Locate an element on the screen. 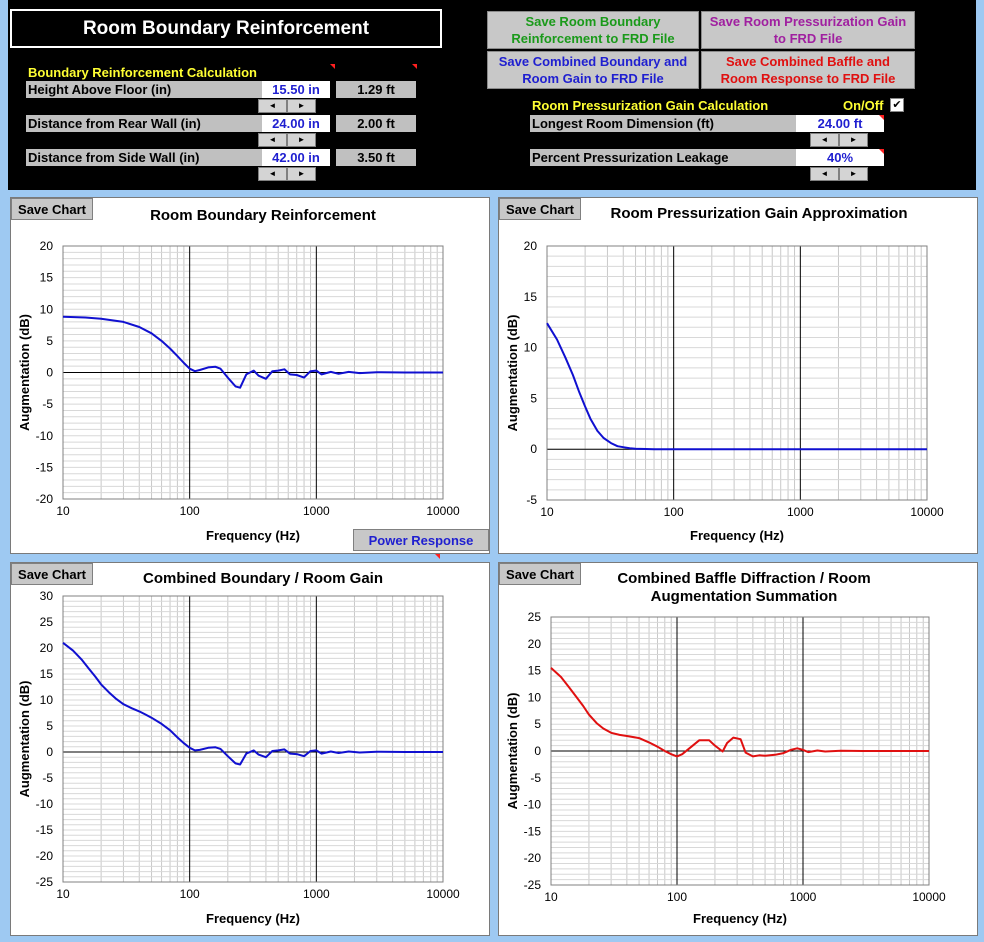 This screenshot has height=942, width=984. leakage-input: 40% is located at coordinates (840, 157).